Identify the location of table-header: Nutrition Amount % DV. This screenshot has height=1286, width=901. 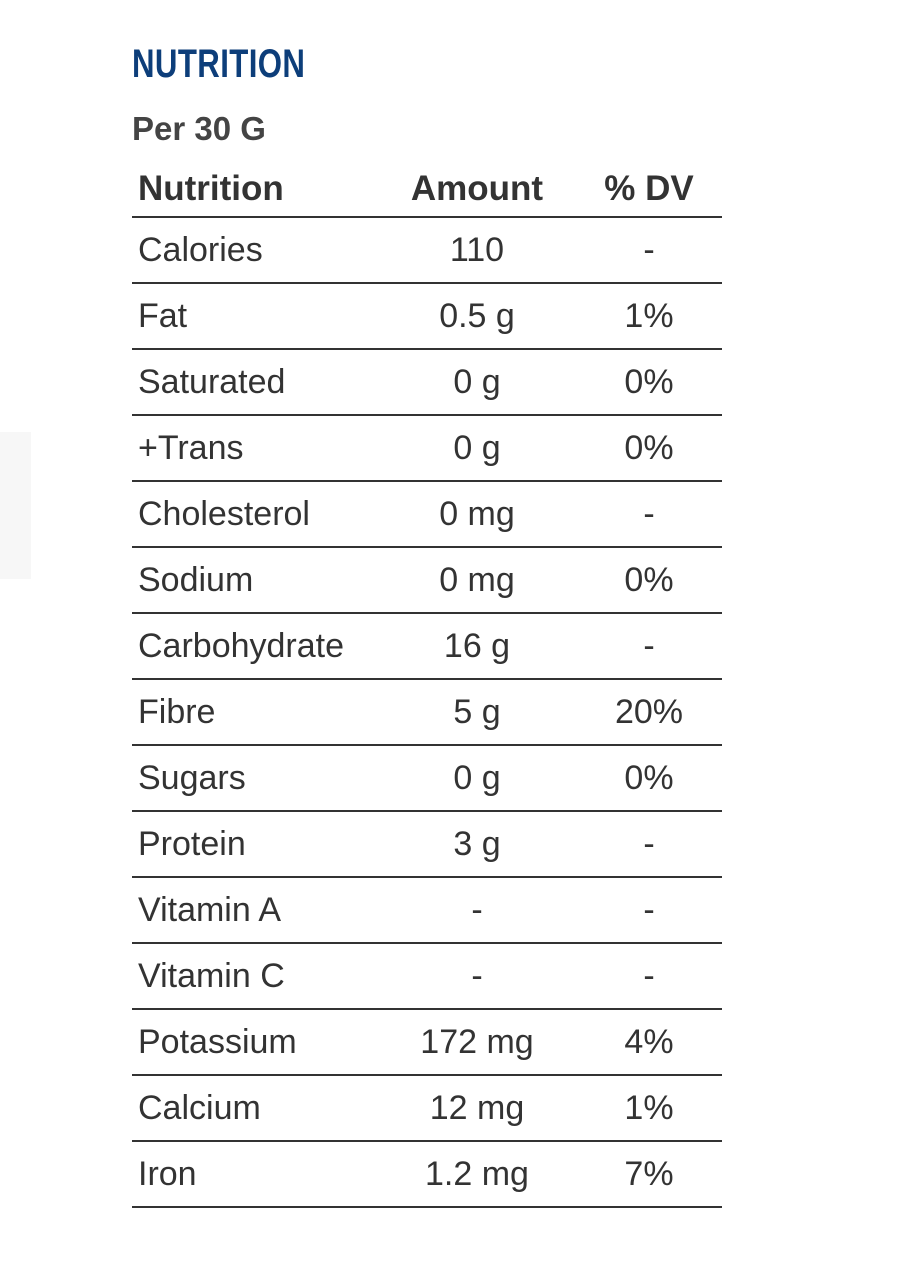
(427, 190).